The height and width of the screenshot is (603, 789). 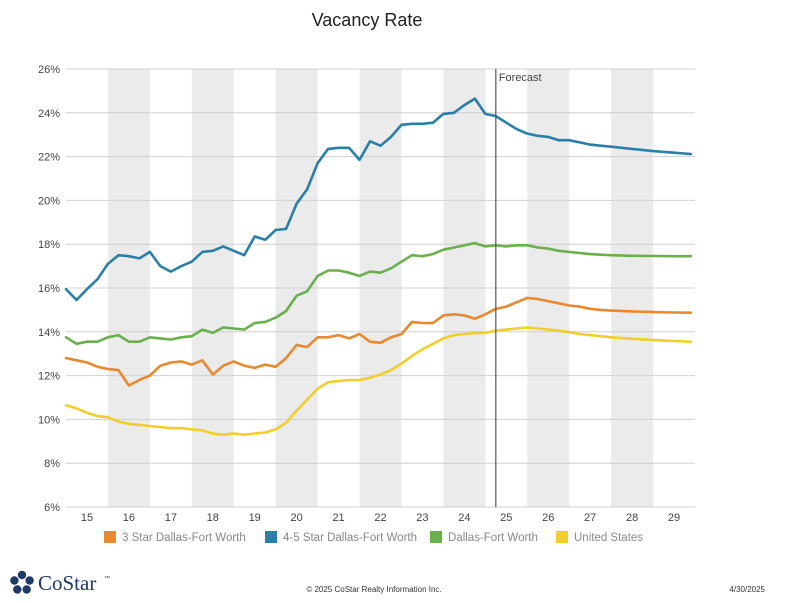 I want to click on y-axis-ticks: 6% 8% 10% 12% 14% 16% 18% 20% 22% 24% 26%, so click(x=49, y=289).